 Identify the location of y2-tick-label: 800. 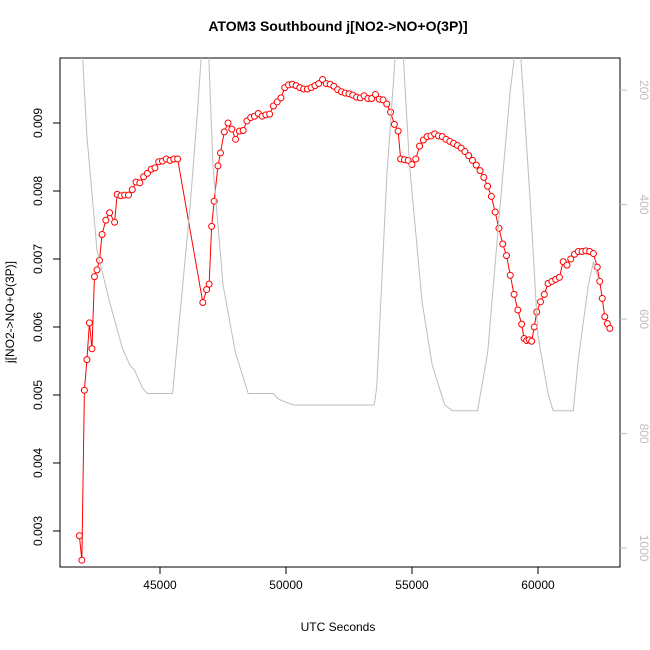
(643, 434).